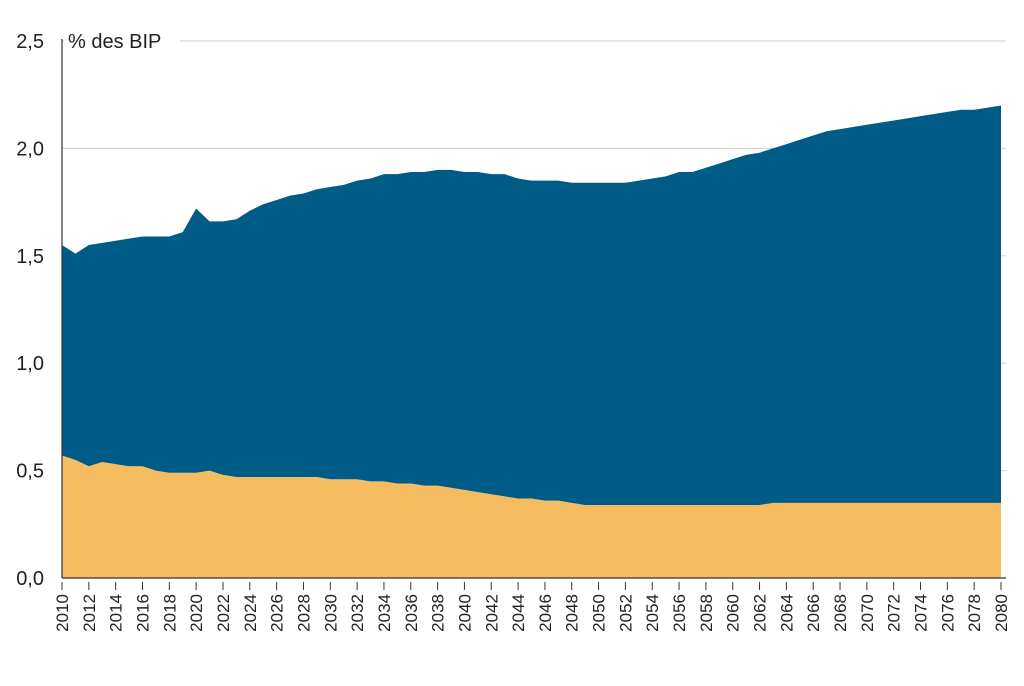 This screenshot has width=1024, height=686. What do you see at coordinates (30, 257) in the screenshot?
I see `y-tick-label: 1,5` at bounding box center [30, 257].